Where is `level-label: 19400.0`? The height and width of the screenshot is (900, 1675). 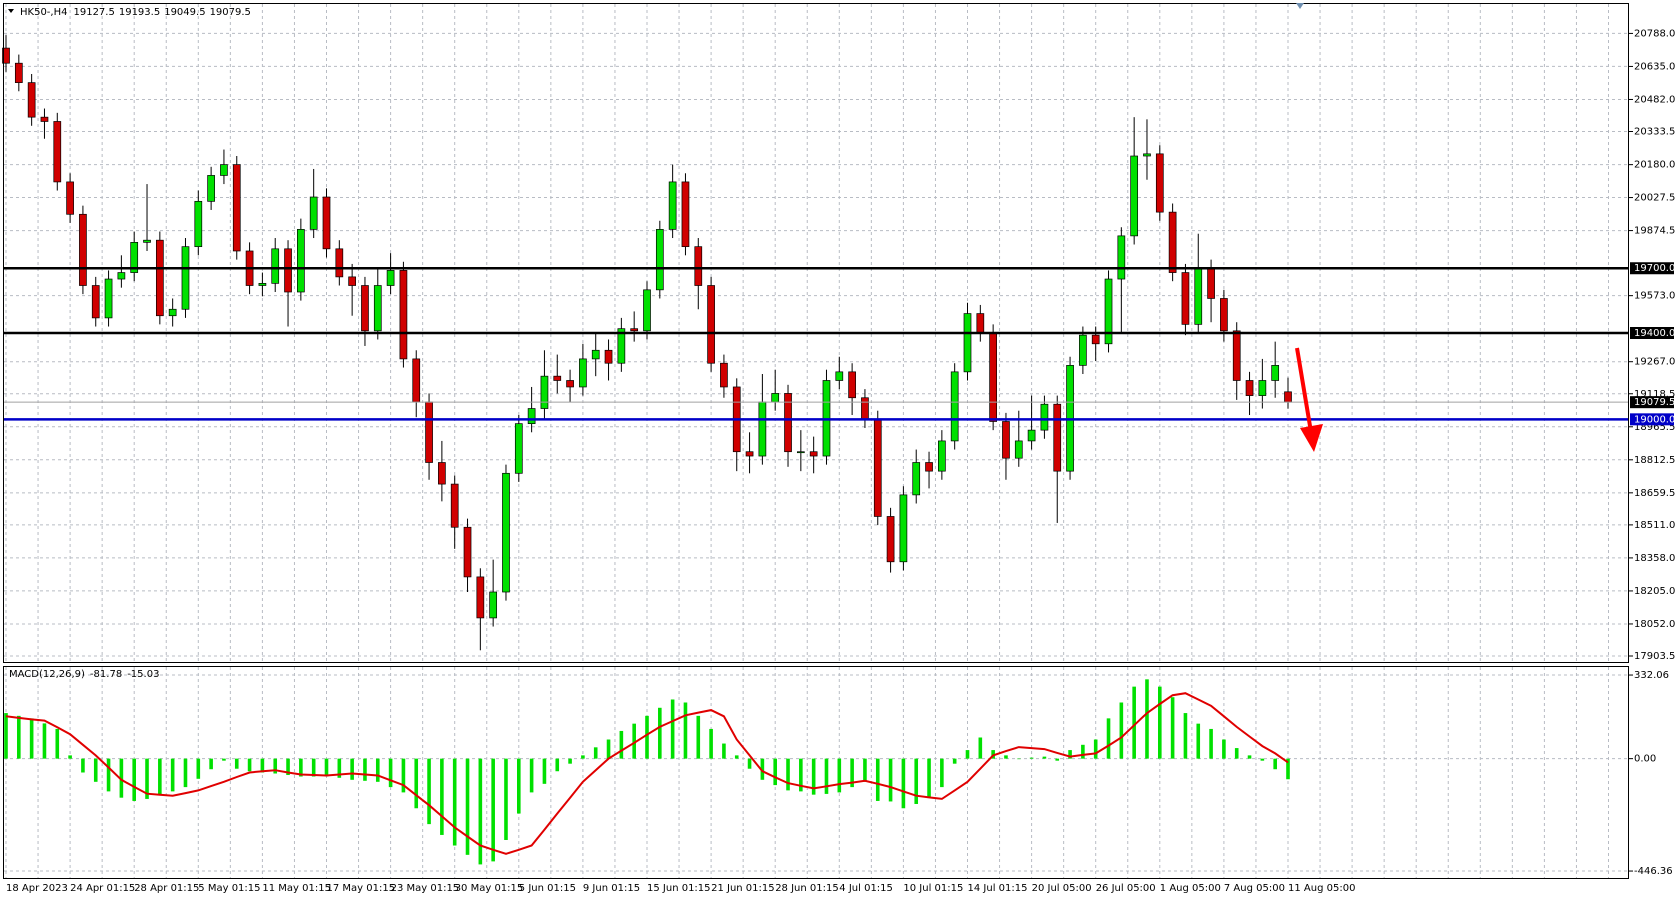 level-label: 19400.0 is located at coordinates (1654, 333).